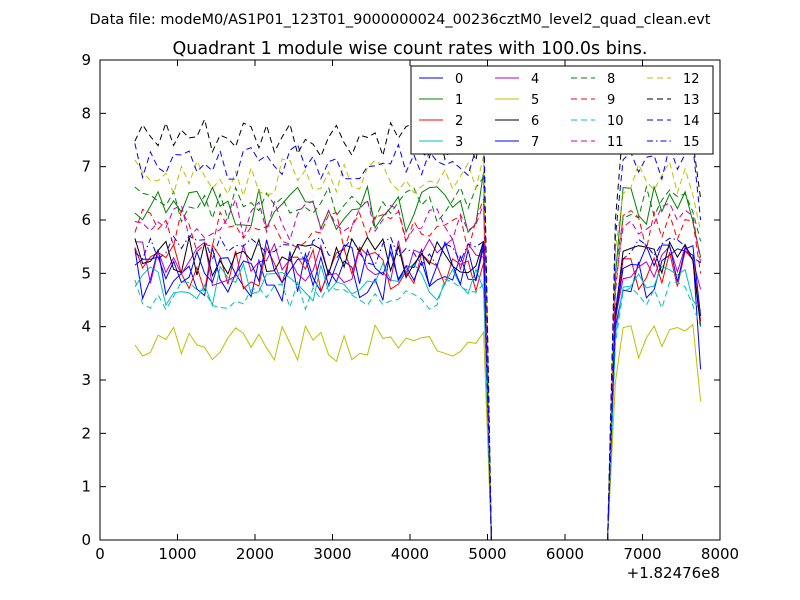  I want to click on legend-box, so click(562, 110).